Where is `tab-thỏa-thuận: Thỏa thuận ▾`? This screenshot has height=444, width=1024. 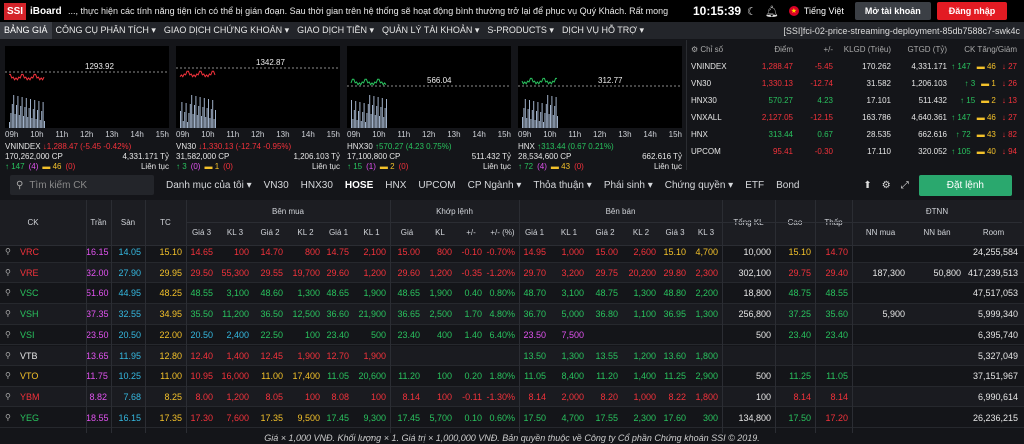 tab-thỏa-thuận: Thỏa thuận ▾ is located at coordinates (562, 185).